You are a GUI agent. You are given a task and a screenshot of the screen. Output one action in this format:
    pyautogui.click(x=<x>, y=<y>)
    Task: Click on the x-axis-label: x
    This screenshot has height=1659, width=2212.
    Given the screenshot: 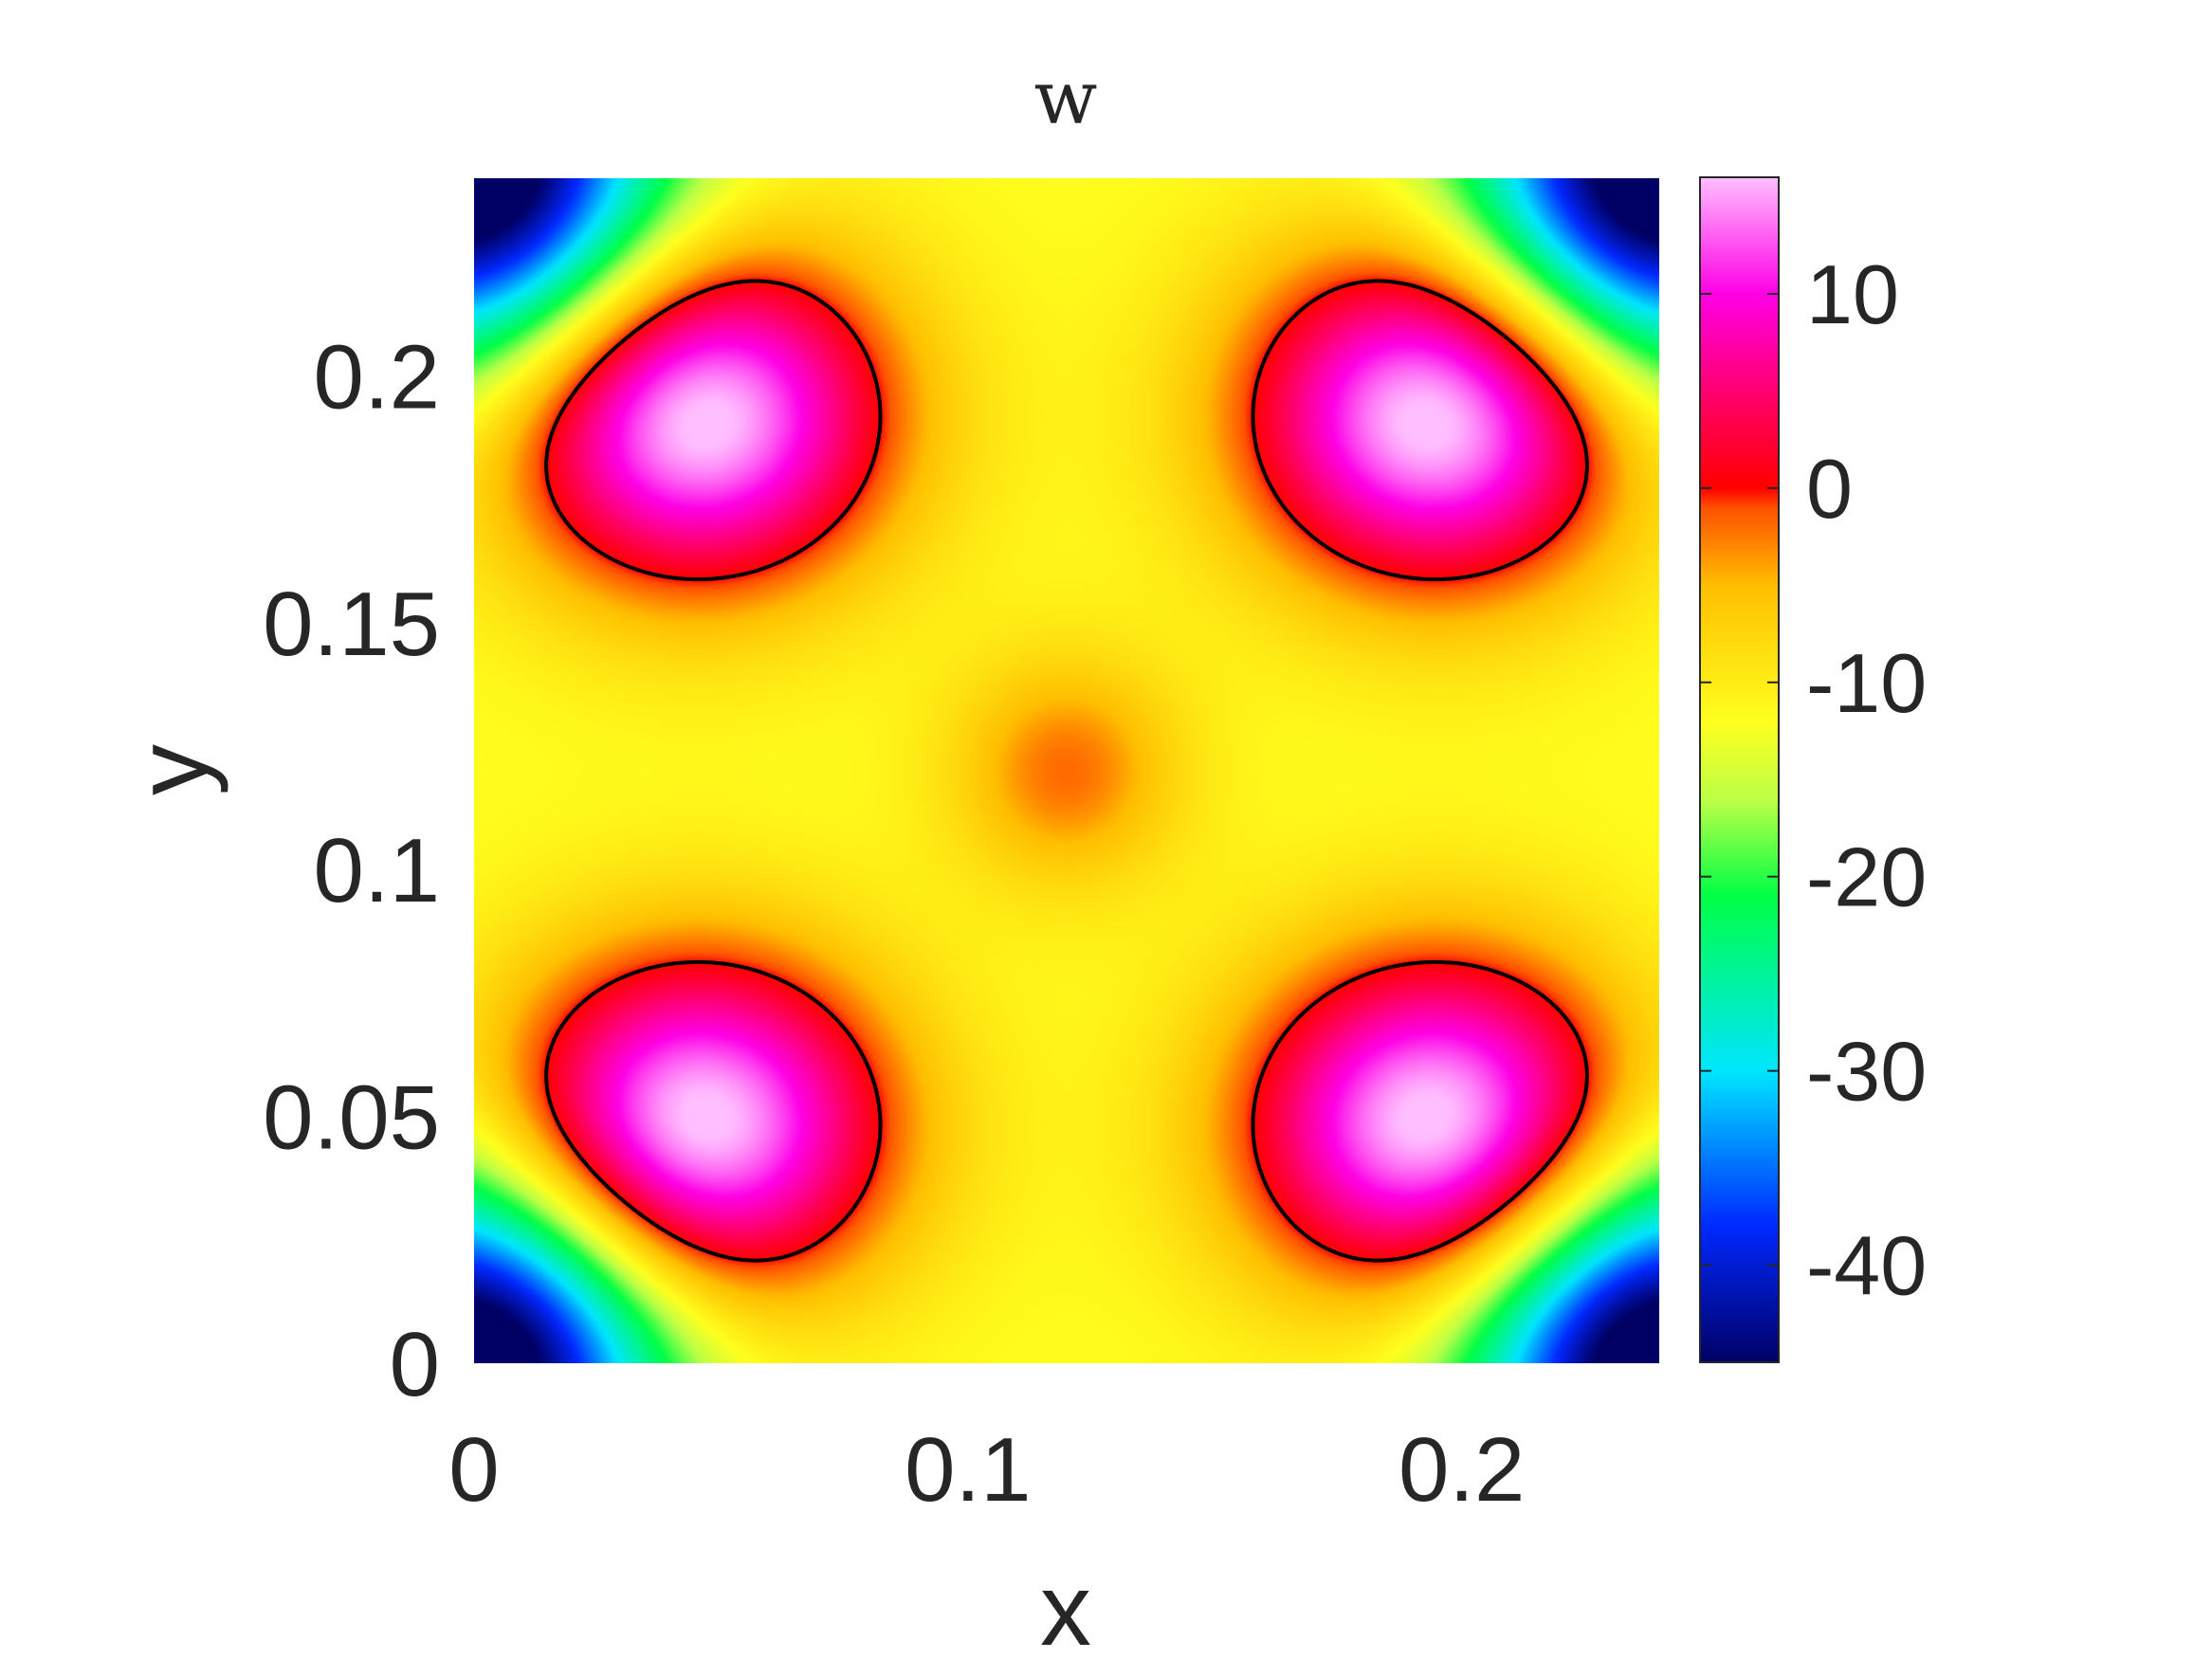 What is the action you would take?
    pyautogui.click(x=1065, y=1605)
    